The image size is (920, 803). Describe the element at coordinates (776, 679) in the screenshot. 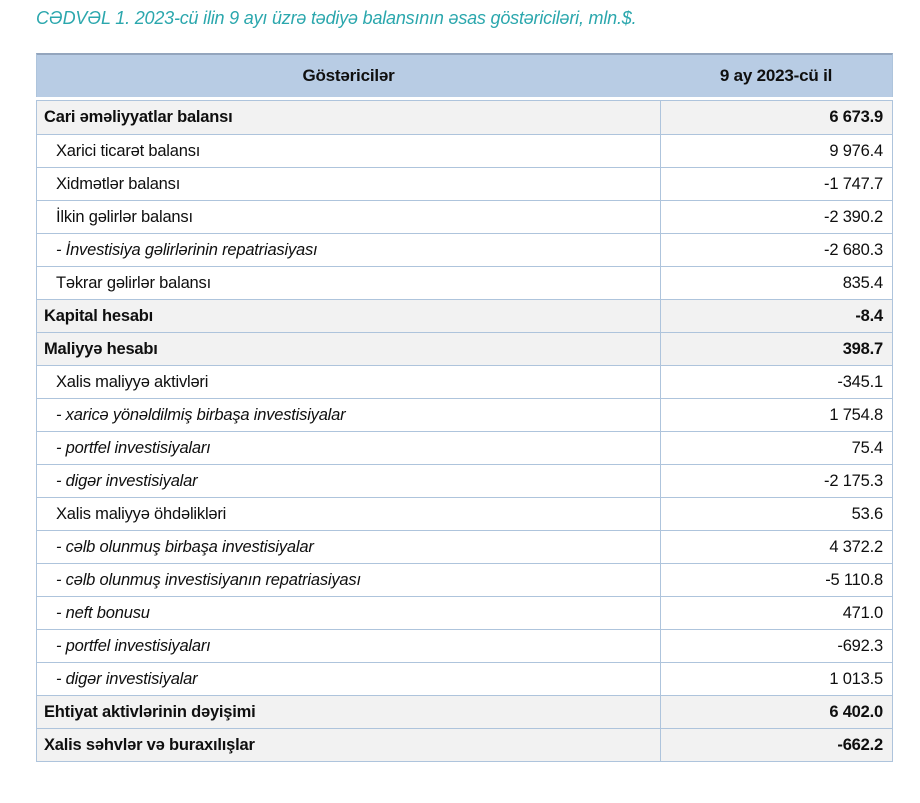

I see `row-value: 1 013.5` at that location.